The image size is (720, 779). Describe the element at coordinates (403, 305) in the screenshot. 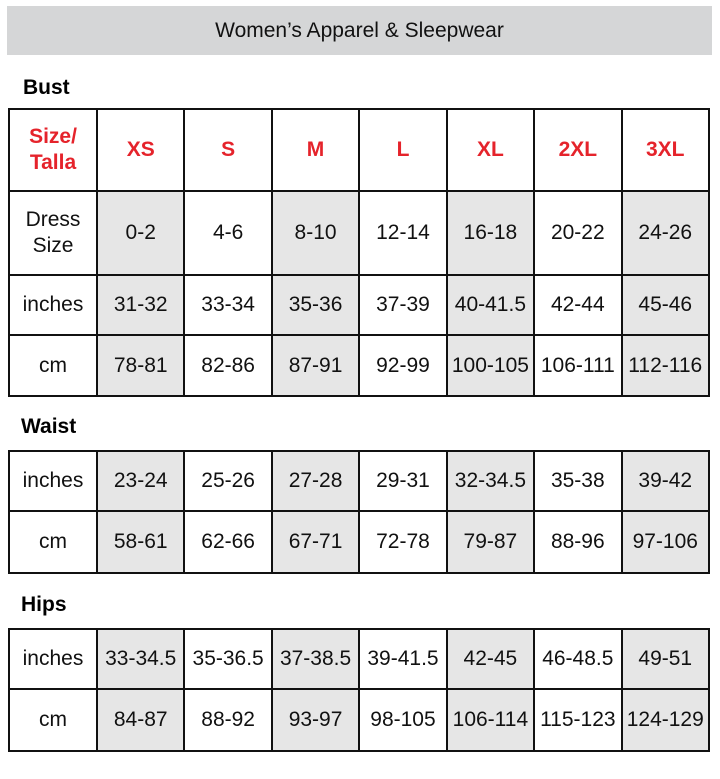

I see `table-cell: 37-39` at that location.